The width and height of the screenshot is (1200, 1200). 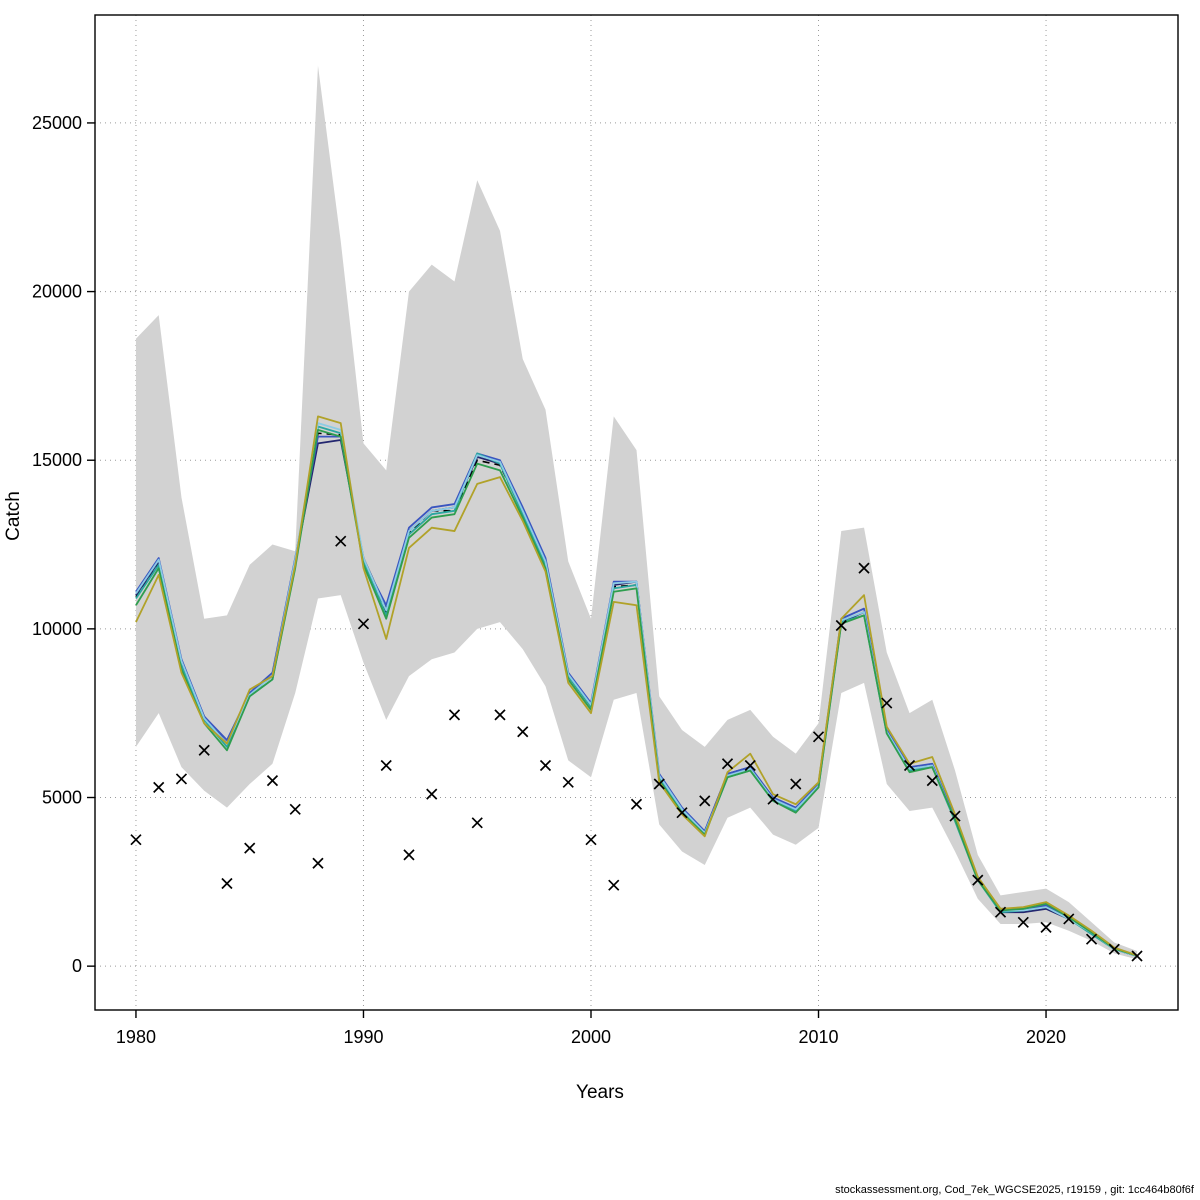 I want to click on x-tick-label: 2000, so click(x=591, y=1037).